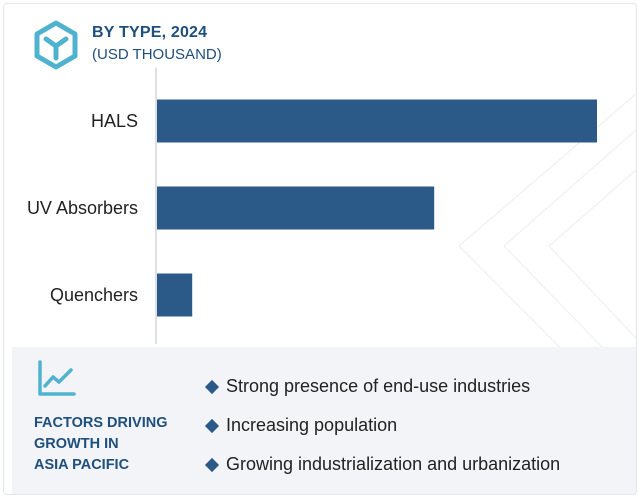  What do you see at coordinates (312, 425) in the screenshot?
I see `factor-text: Increasing population` at bounding box center [312, 425].